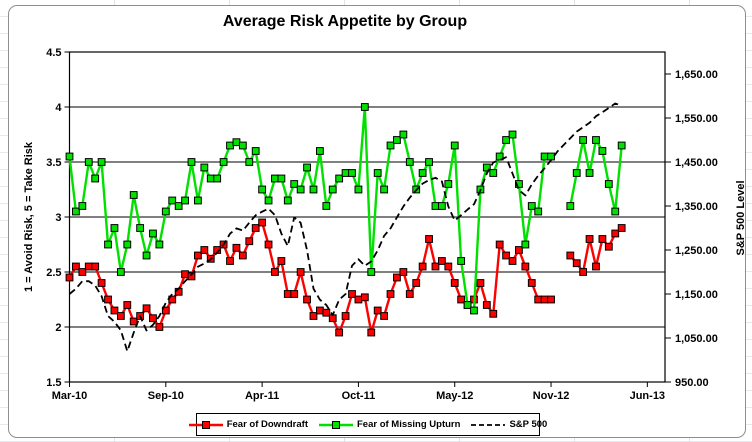 Image resolution: width=752 pixels, height=442 pixels. What do you see at coordinates (166, 396) in the screenshot?
I see `x-tick-label: Sep-10` at bounding box center [166, 396].